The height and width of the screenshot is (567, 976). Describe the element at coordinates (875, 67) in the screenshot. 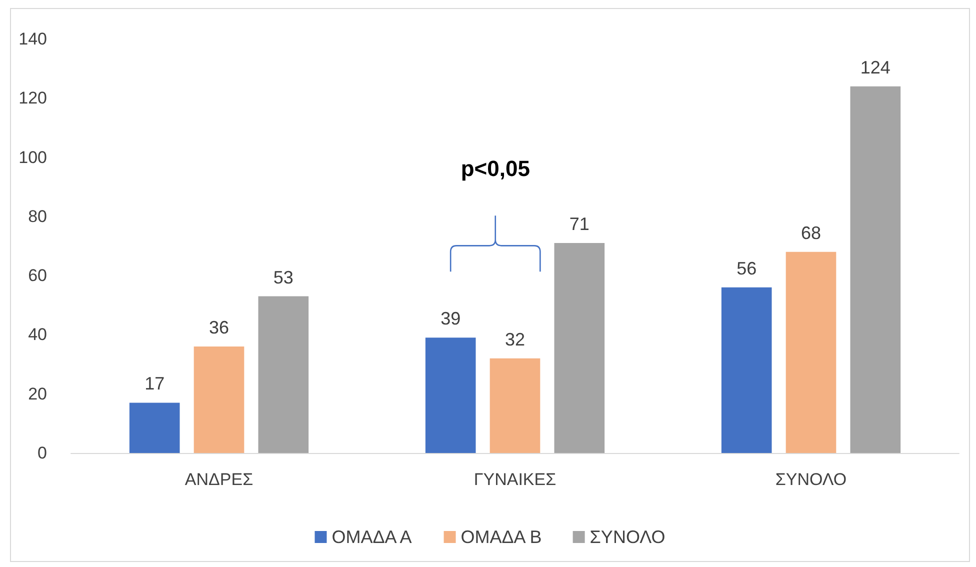

I see `data-label: 124` at that location.